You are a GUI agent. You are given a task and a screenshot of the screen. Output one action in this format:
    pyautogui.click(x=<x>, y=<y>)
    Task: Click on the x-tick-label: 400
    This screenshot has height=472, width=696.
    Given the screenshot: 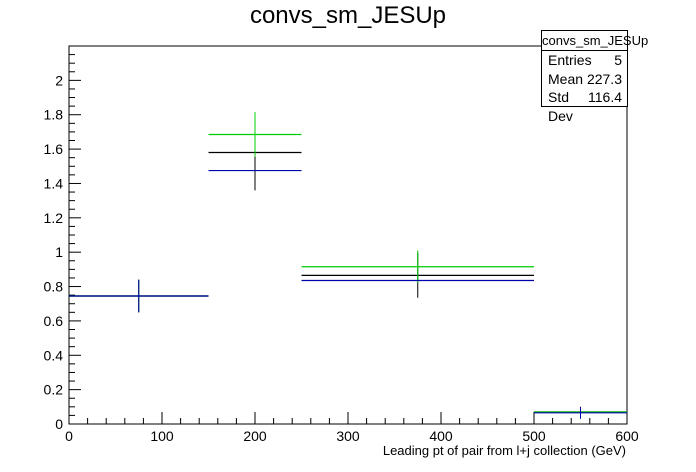 What is the action you would take?
    pyautogui.click(x=441, y=436)
    